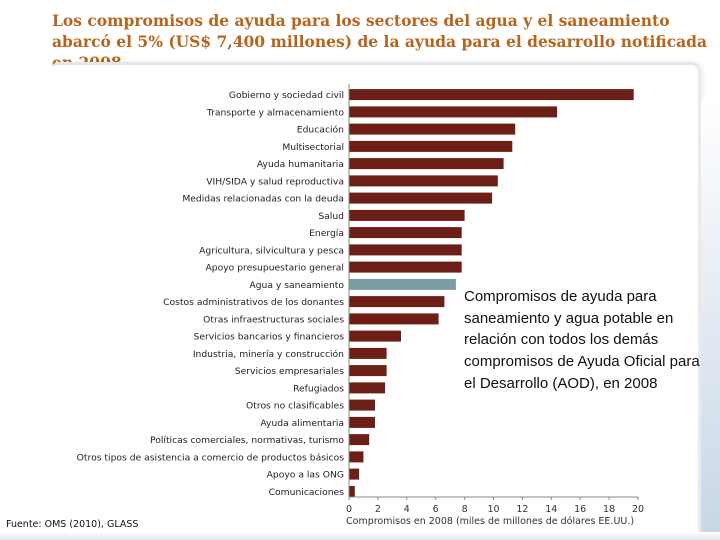  Describe the element at coordinates (286, 95) in the screenshot. I see `category-label: Gobierno y sociedad civil` at that location.